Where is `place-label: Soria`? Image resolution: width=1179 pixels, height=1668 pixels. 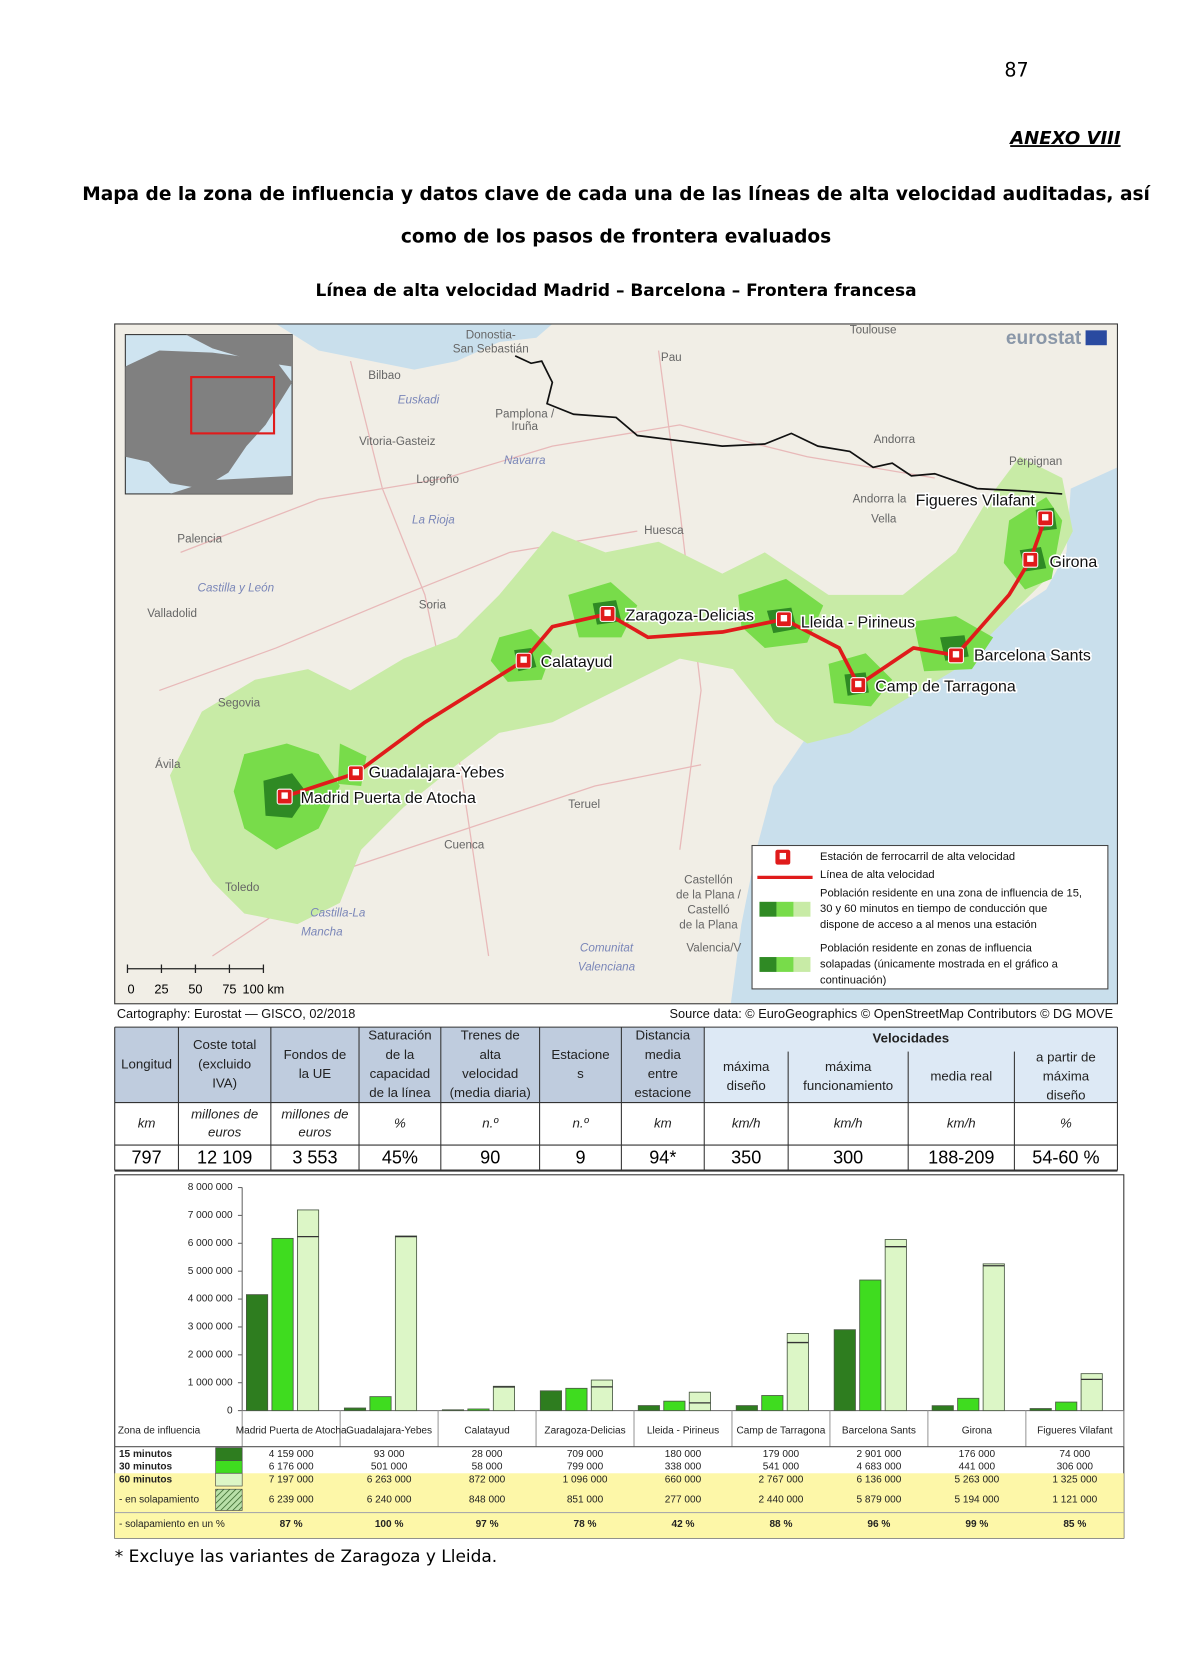
place-label: Soria is located at coordinates (433, 605).